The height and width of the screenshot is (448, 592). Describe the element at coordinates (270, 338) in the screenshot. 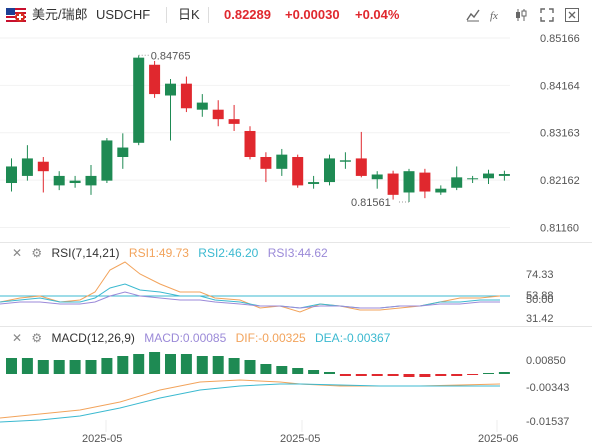

I see `dif-value: DIF:-0.00325` at that location.